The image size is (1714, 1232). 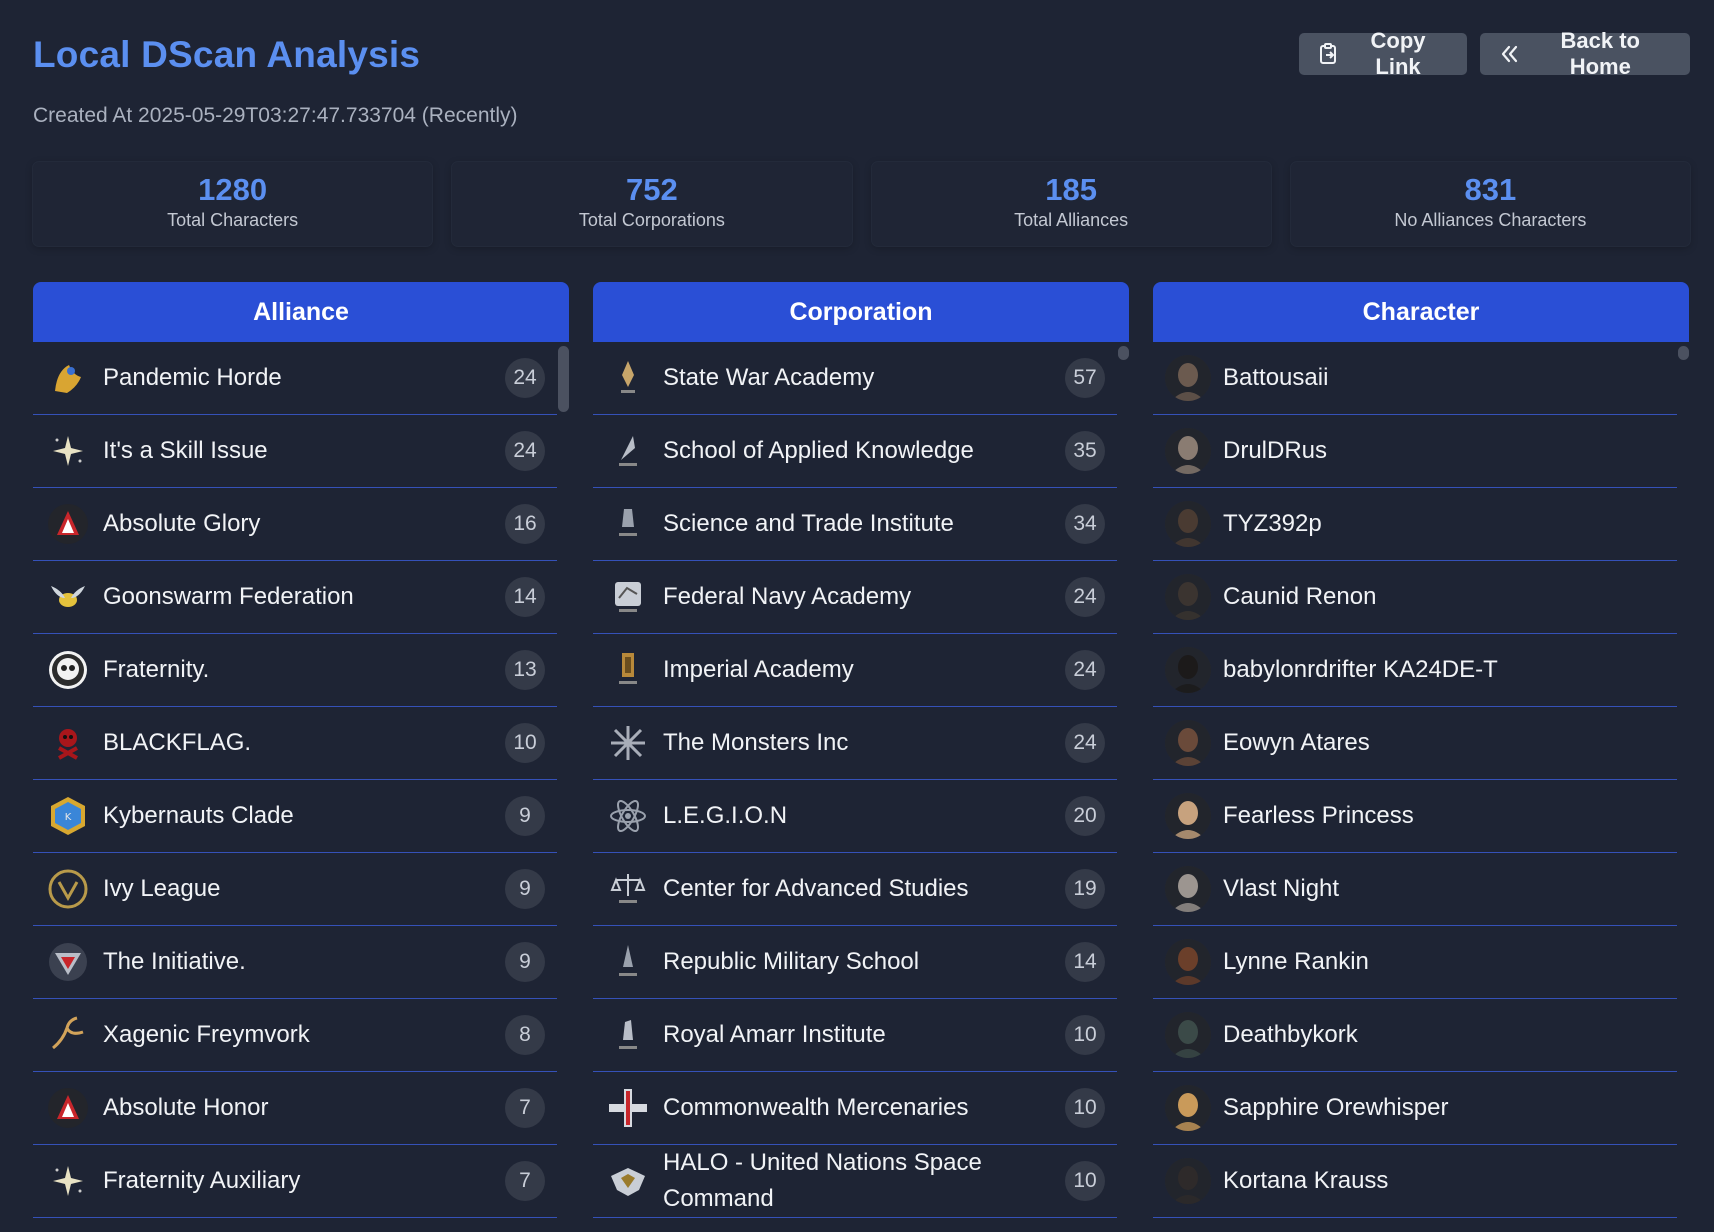 I want to click on character-name: babylonrdrifter KA24DE-T, so click(x=1360, y=669).